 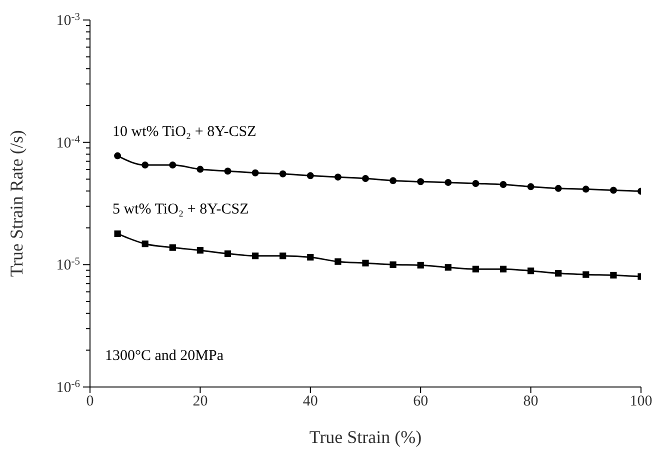 I want to click on y-tick-label: 10$^{-6}$, so click(x=68, y=387).